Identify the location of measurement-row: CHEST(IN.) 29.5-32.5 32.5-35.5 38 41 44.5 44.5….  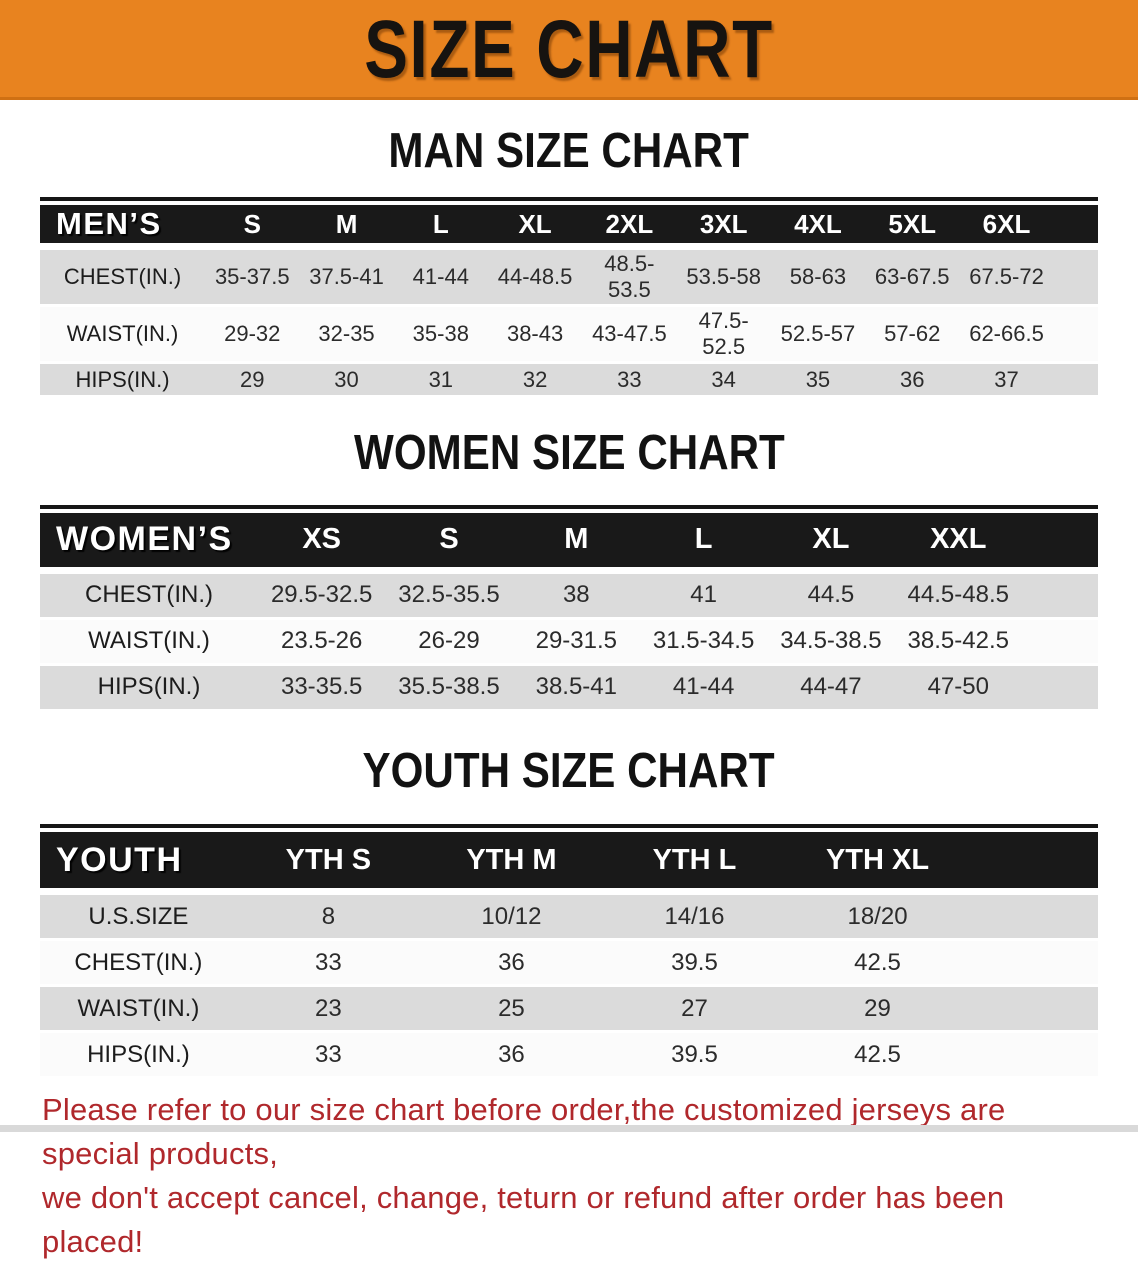
(569, 593).